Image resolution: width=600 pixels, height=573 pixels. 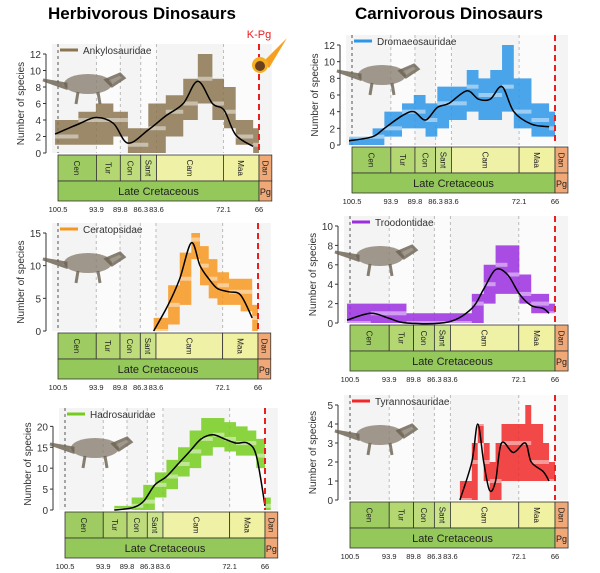 What do you see at coordinates (43, 448) in the screenshot?
I see `y-tick-label: 15` at bounding box center [43, 448].